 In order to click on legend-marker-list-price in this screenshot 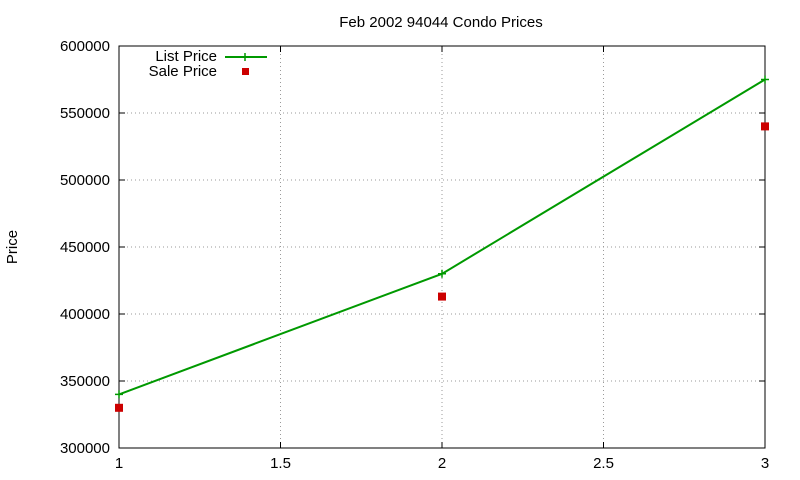, I will do `click(245, 57)`.